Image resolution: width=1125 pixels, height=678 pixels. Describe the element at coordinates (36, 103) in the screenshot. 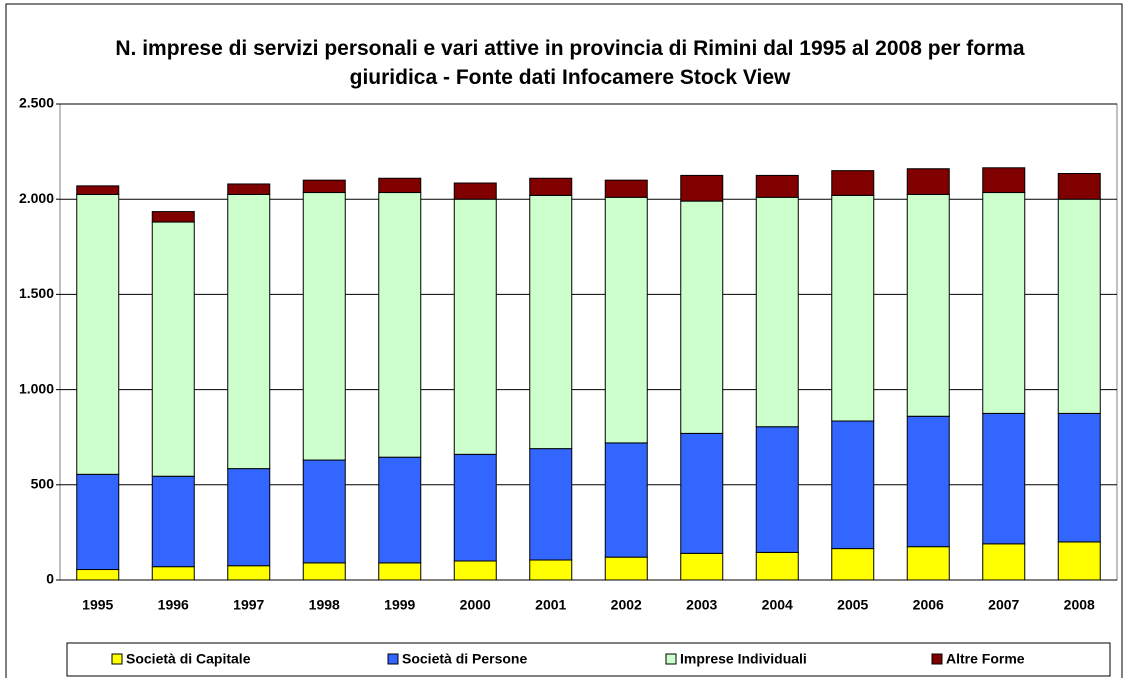

I see `y-tick-label: 2.500` at that location.